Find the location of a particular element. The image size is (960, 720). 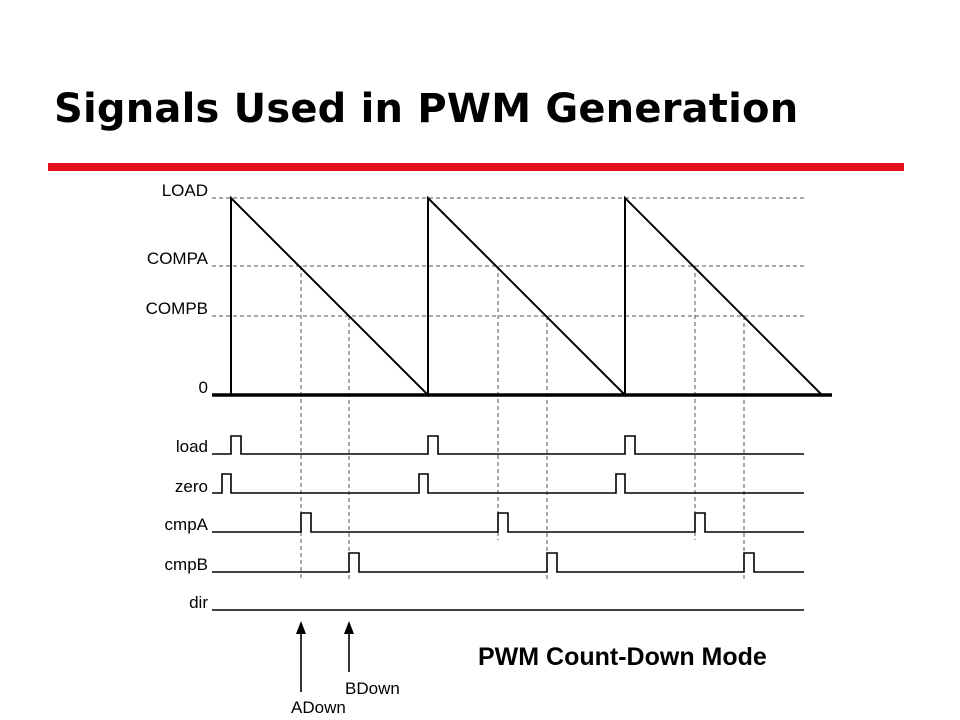

event-label-bdown: BDown is located at coordinates (372, 688).